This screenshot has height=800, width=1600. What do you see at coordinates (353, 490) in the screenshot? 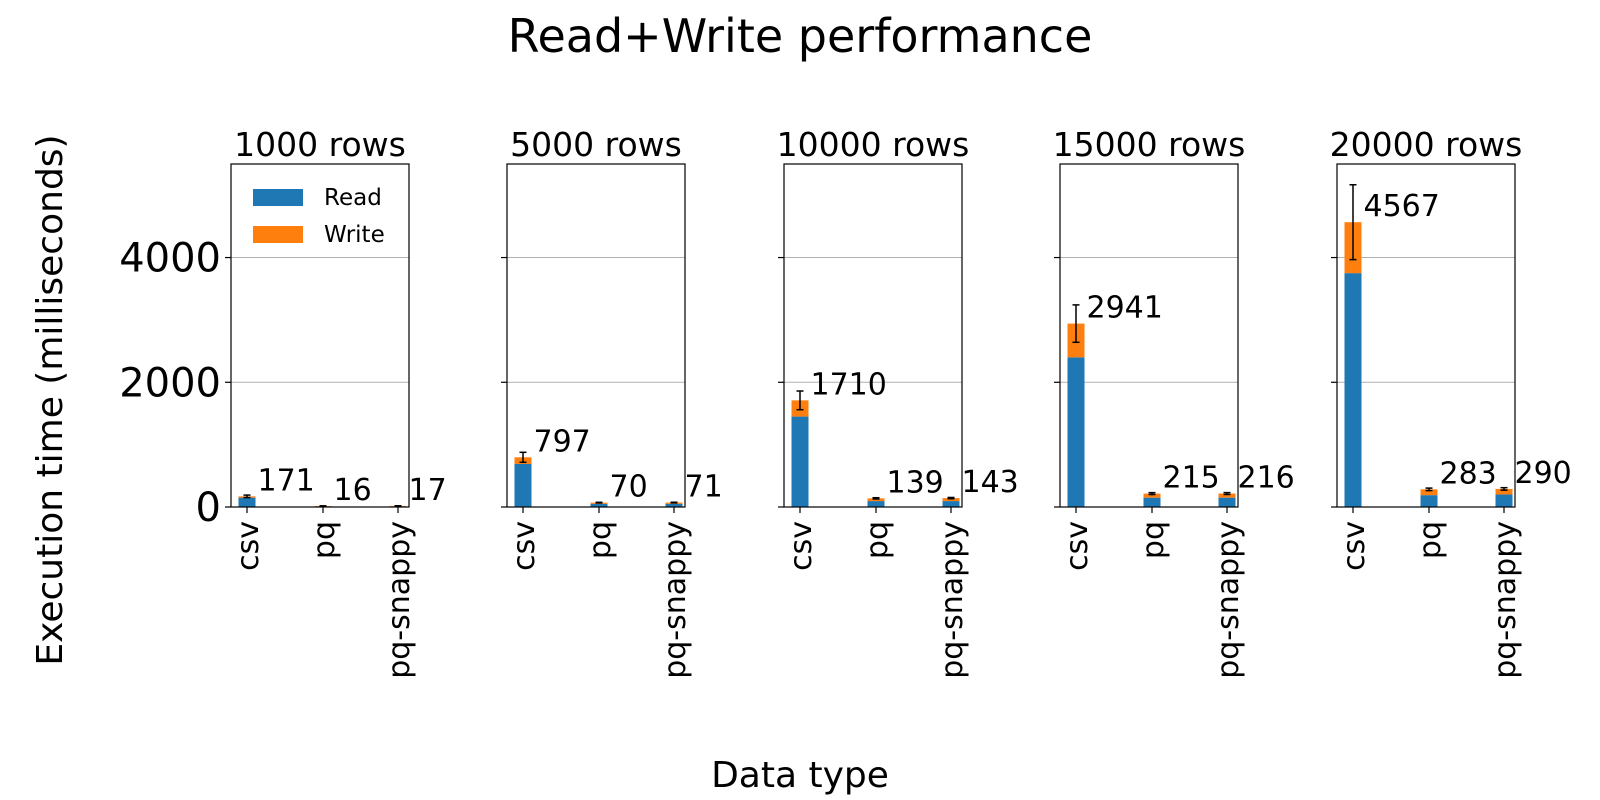
I see `data-label: 16` at bounding box center [353, 490].